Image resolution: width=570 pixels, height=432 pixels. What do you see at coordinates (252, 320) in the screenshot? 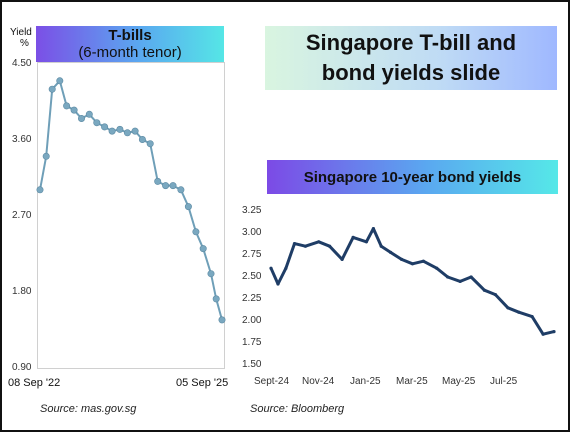
I see `bond-ytick: 2.00` at bounding box center [252, 320].